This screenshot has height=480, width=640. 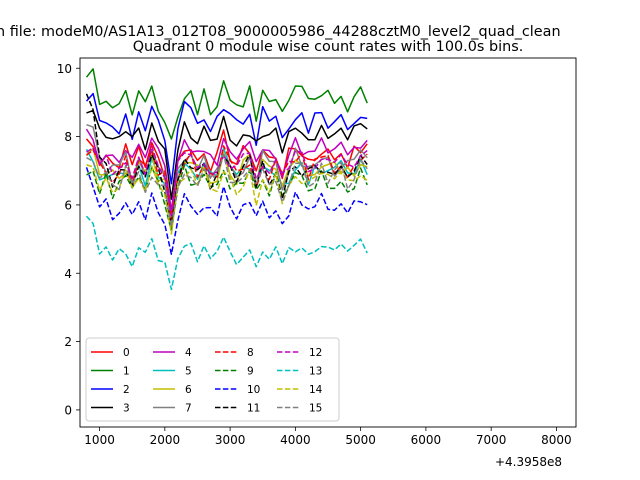 What do you see at coordinates (99, 440) in the screenshot?
I see `x-tick-label: 1000` at bounding box center [99, 440].